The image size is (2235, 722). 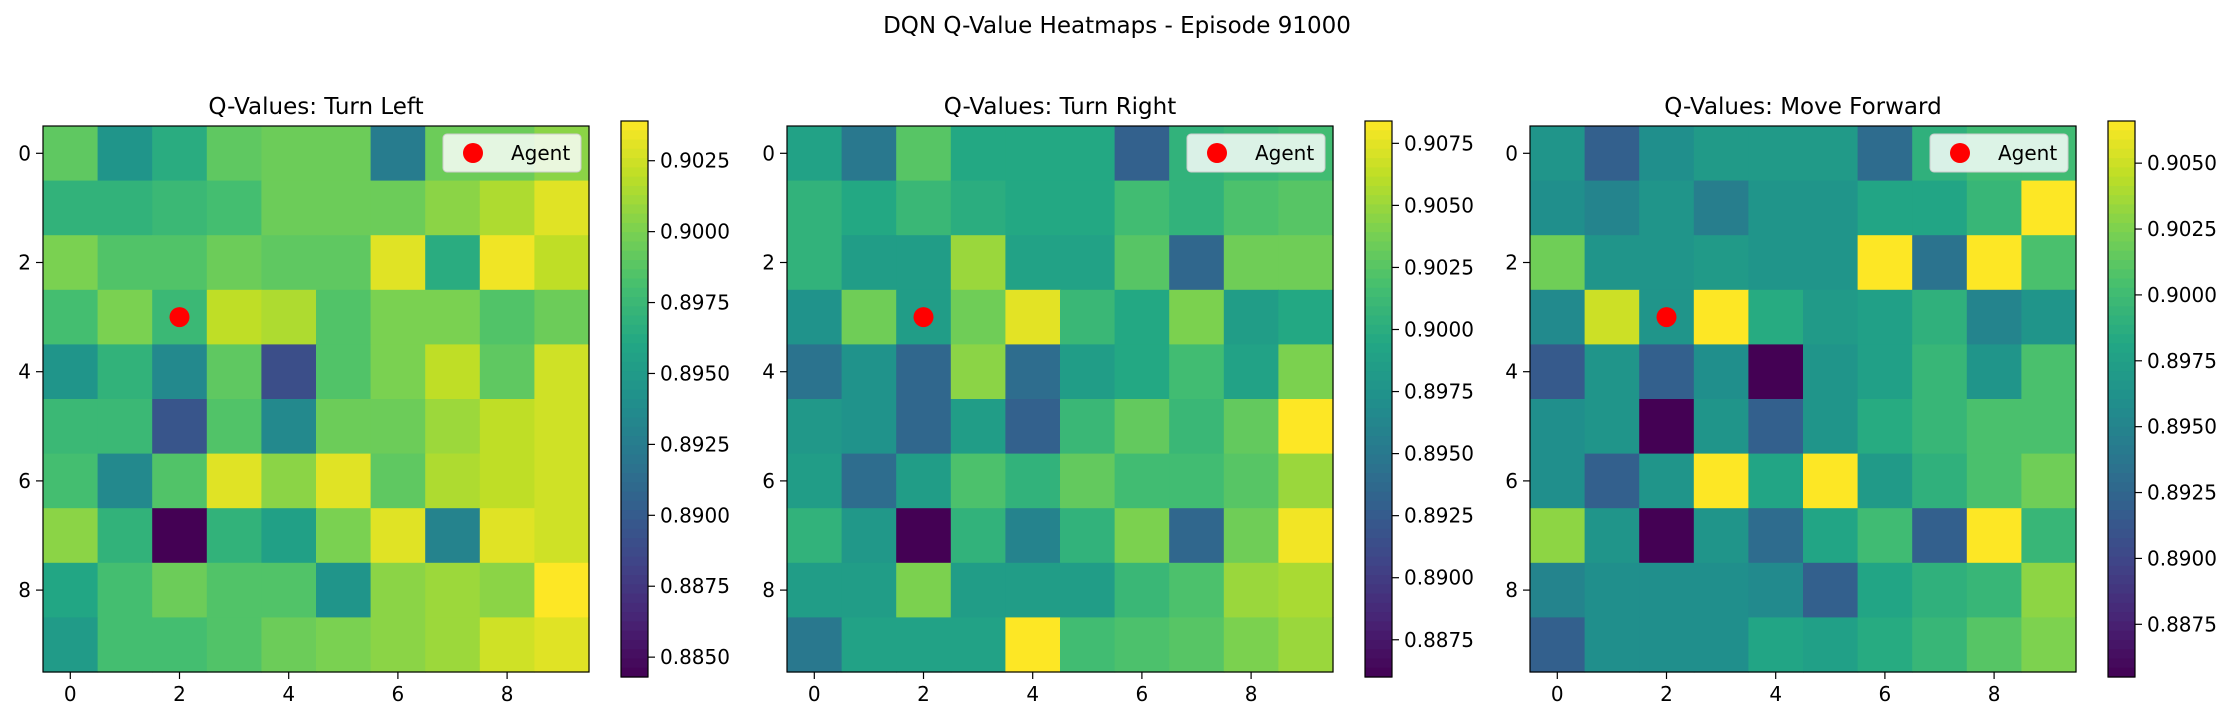 What do you see at coordinates (768, 372) in the screenshot?
I see `y-tick-label: 4` at bounding box center [768, 372].